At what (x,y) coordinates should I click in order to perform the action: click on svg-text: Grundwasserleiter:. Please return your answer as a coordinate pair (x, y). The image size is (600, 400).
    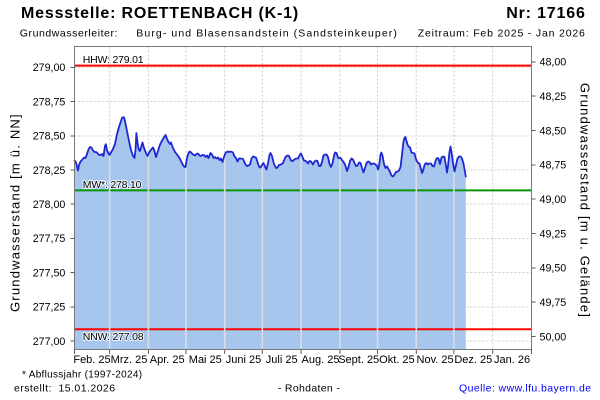
    Looking at the image, I should click on (69, 33).